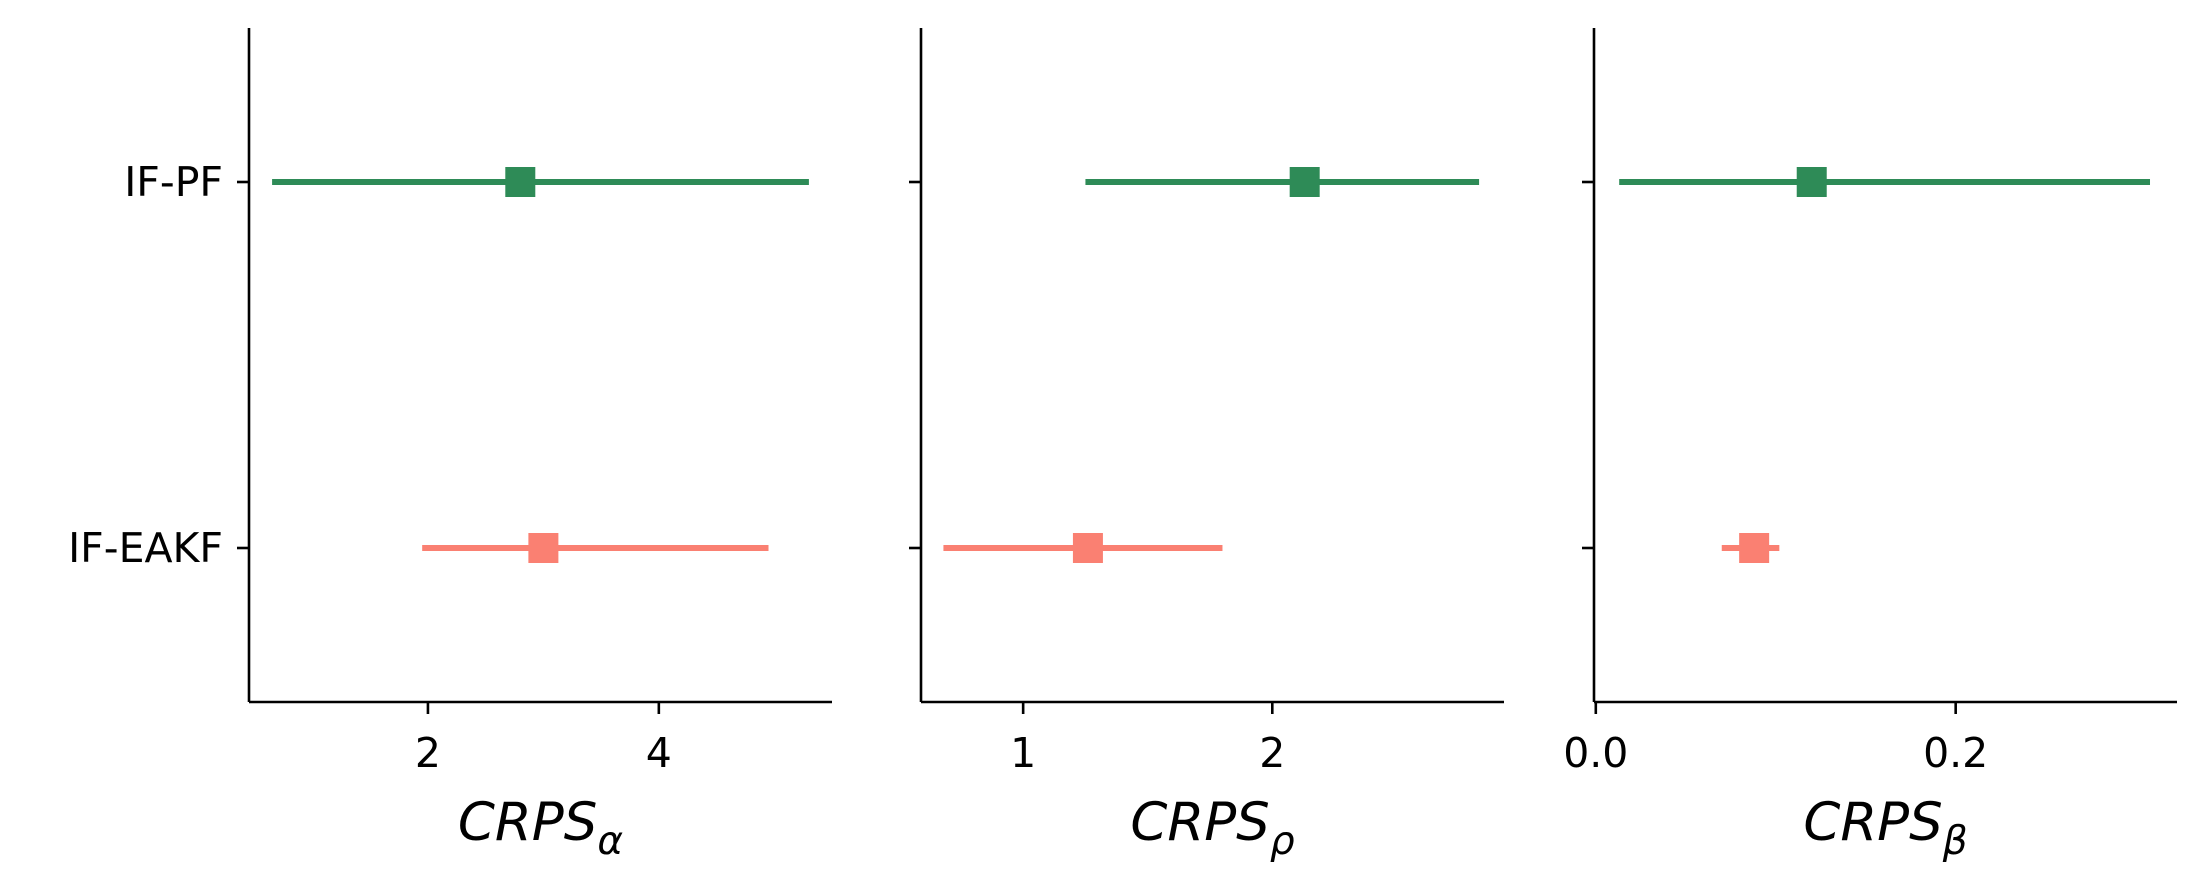 Image resolution: width=2203 pixels, height=894 pixels. I want to click on x-tick-label: 0.0, so click(1595, 753).